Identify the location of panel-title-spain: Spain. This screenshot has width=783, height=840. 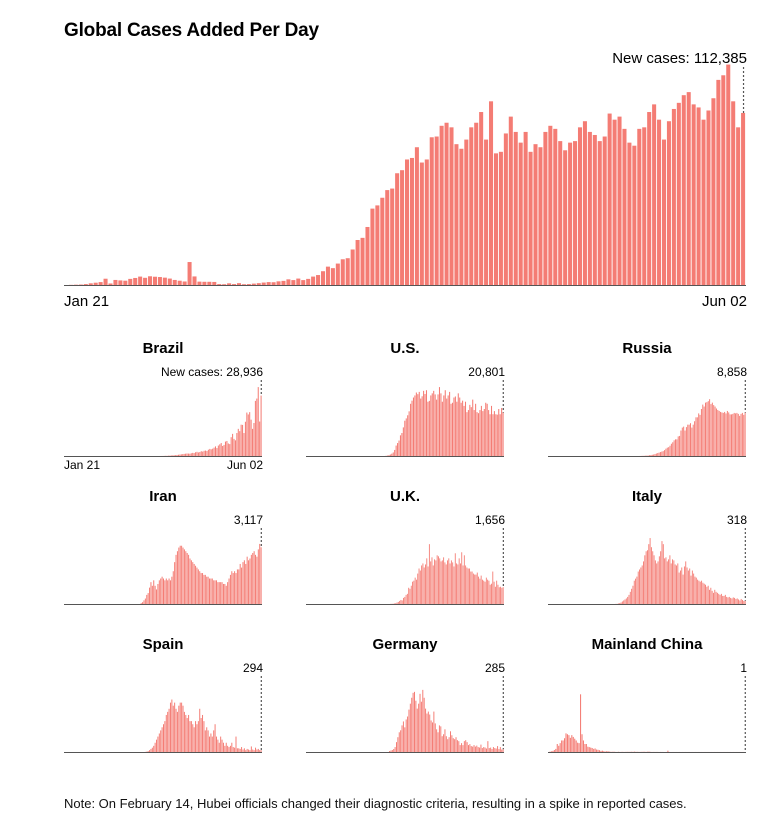
(163, 644).